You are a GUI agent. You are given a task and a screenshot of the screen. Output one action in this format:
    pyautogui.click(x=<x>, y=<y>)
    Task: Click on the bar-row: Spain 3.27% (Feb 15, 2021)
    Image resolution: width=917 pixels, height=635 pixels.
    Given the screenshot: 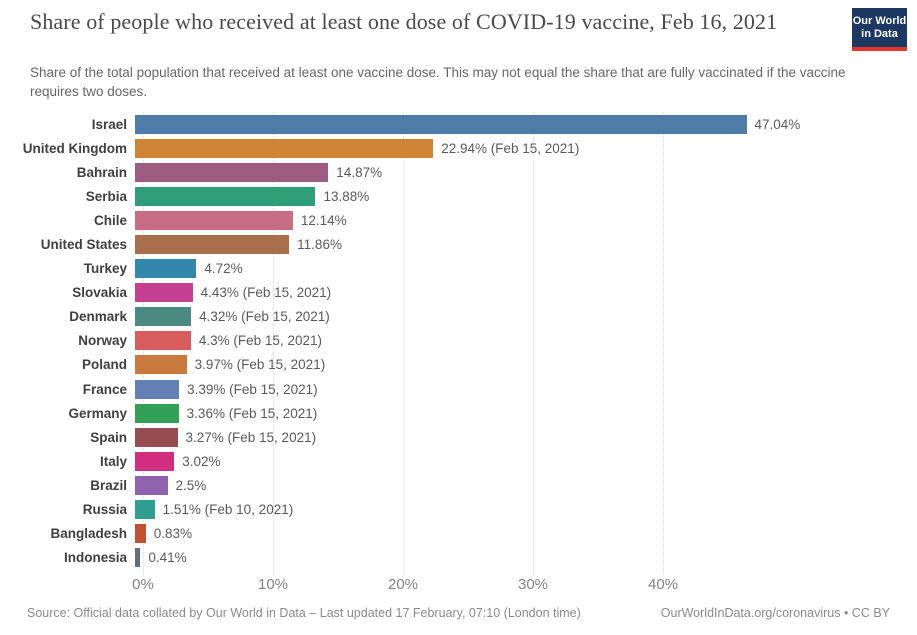 What is the action you would take?
    pyautogui.click(x=458, y=437)
    